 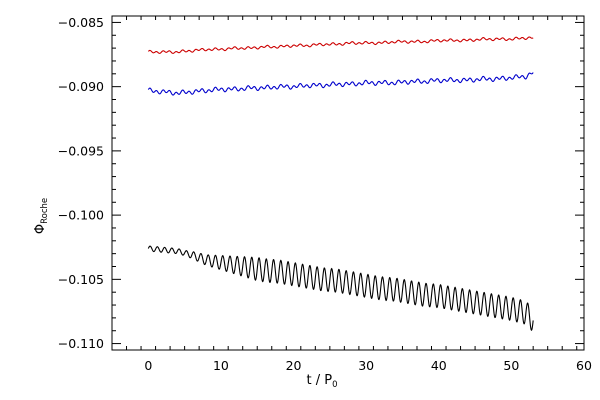 What do you see at coordinates (294, 365) in the screenshot?
I see `x-tick-label: 20` at bounding box center [294, 365].